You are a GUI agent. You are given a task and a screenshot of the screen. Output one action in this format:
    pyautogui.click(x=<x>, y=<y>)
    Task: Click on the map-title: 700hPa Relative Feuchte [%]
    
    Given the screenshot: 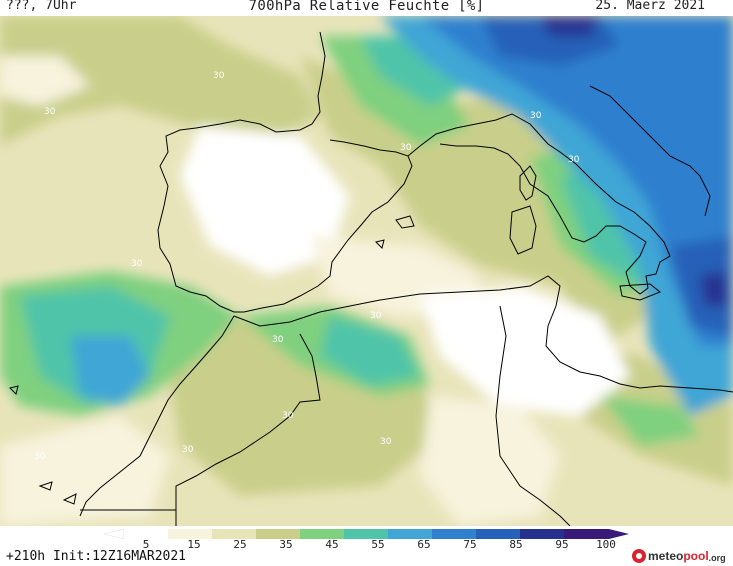 What is the action you would take?
    pyautogui.click(x=366, y=7)
    